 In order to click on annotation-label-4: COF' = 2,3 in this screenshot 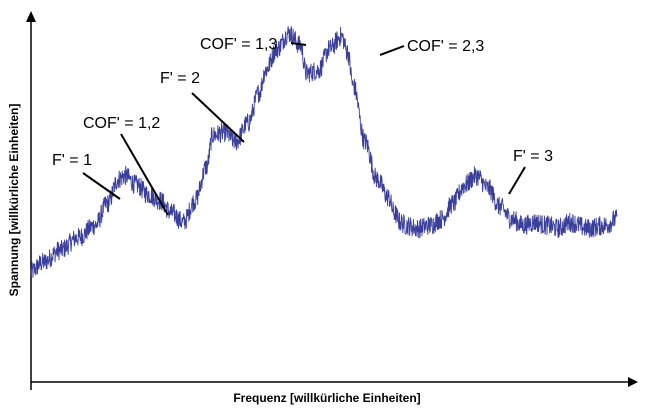, I will do `click(445, 46)`.